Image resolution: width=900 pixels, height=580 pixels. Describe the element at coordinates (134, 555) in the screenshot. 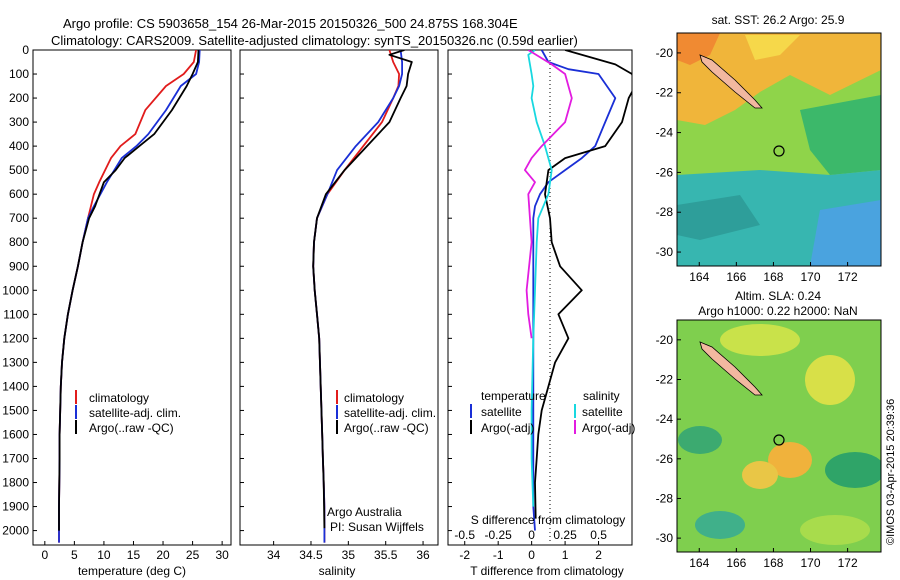

I see `x-tick-label: 15` at that location.